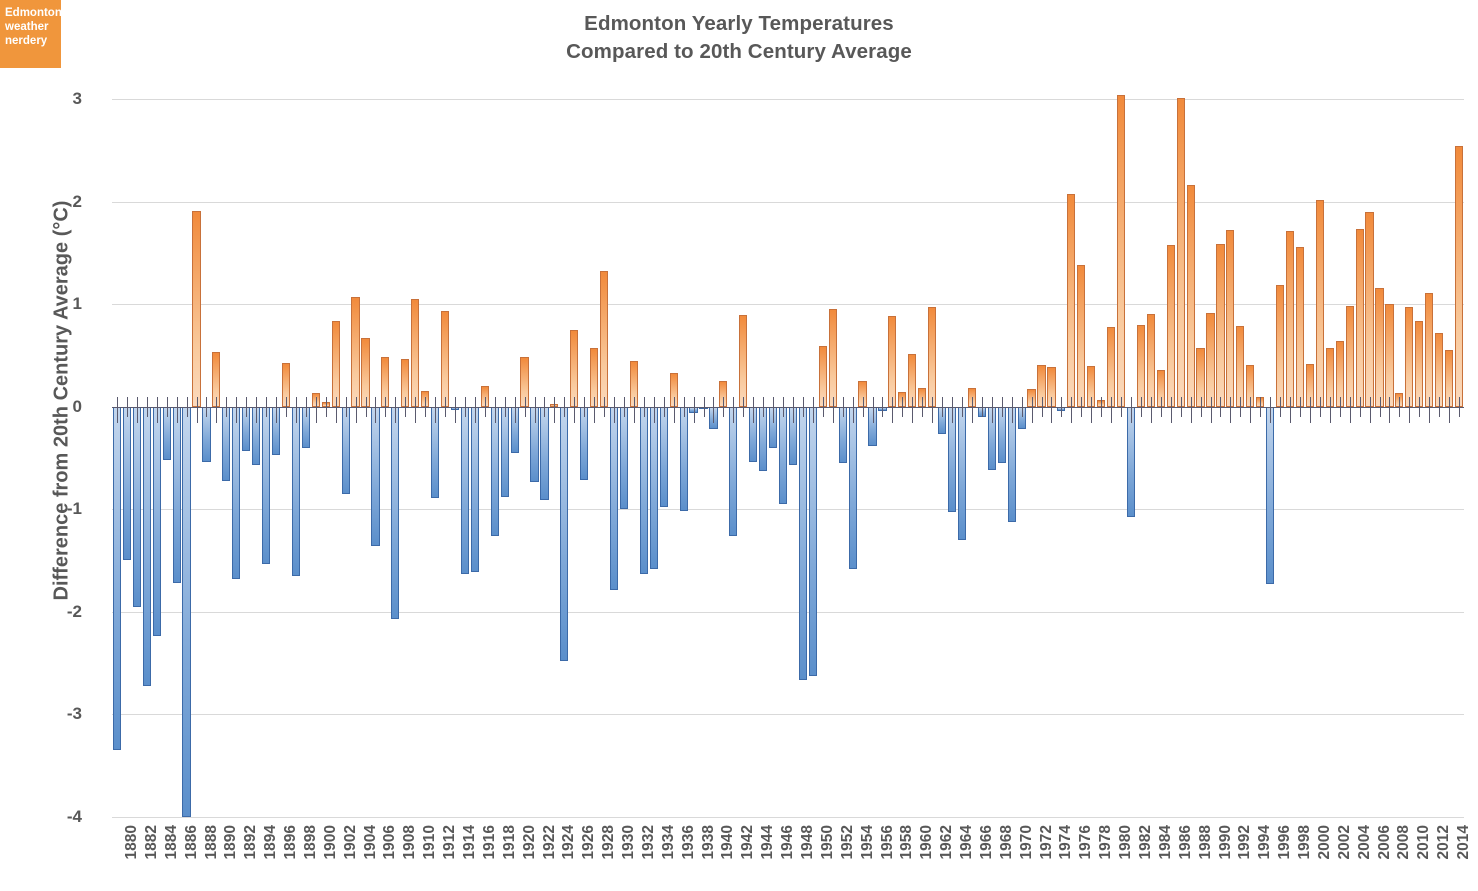  Describe the element at coordinates (77, 201) in the screenshot. I see `y-tick-label: 2` at that location.